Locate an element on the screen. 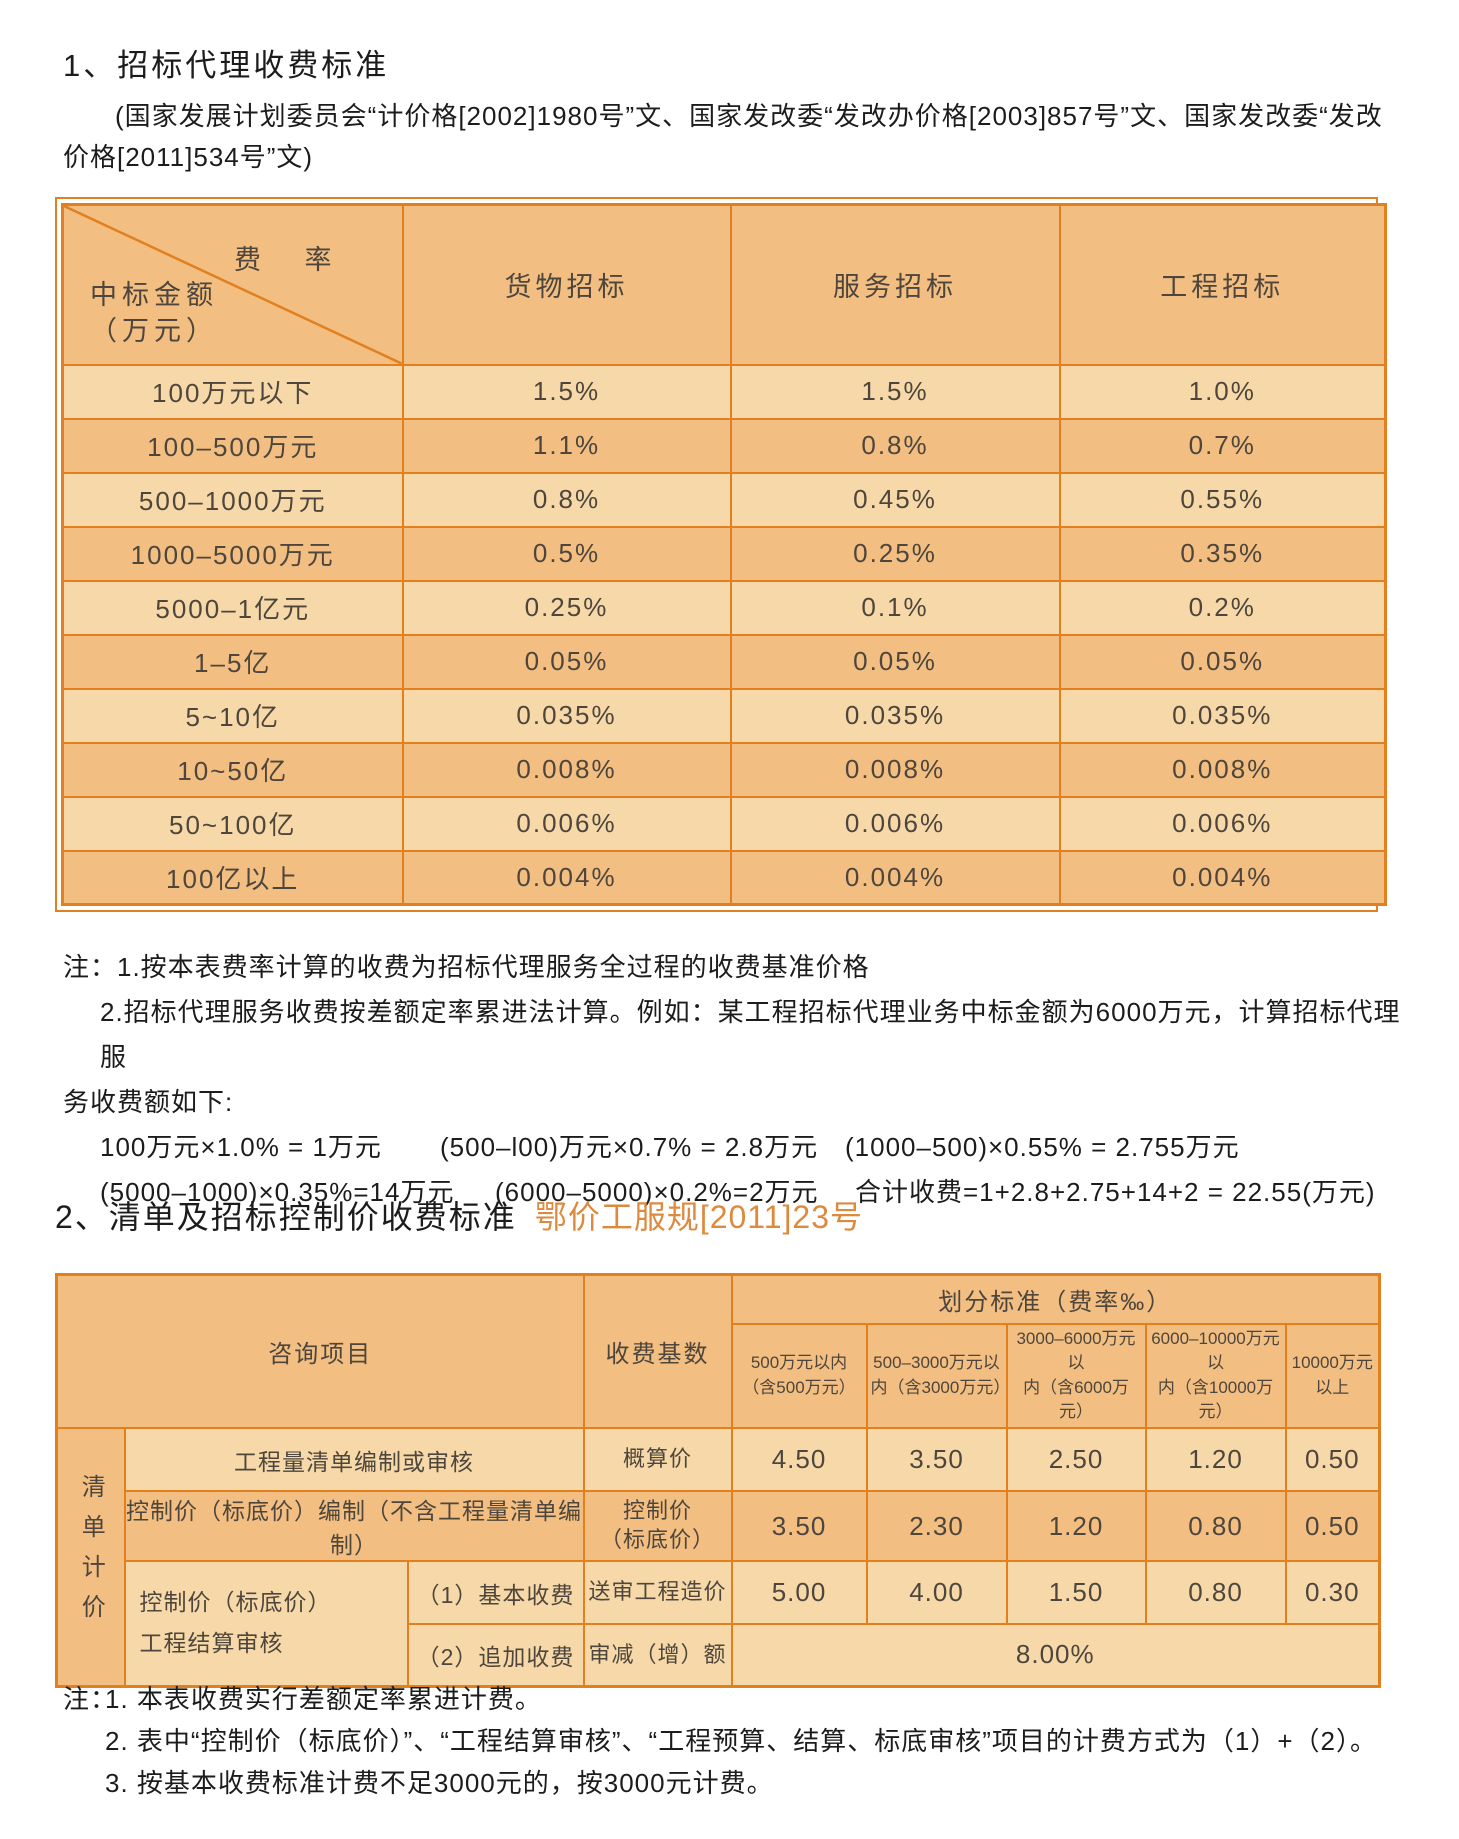  engineering-rate-cell: 0.008% is located at coordinates (1222, 769).